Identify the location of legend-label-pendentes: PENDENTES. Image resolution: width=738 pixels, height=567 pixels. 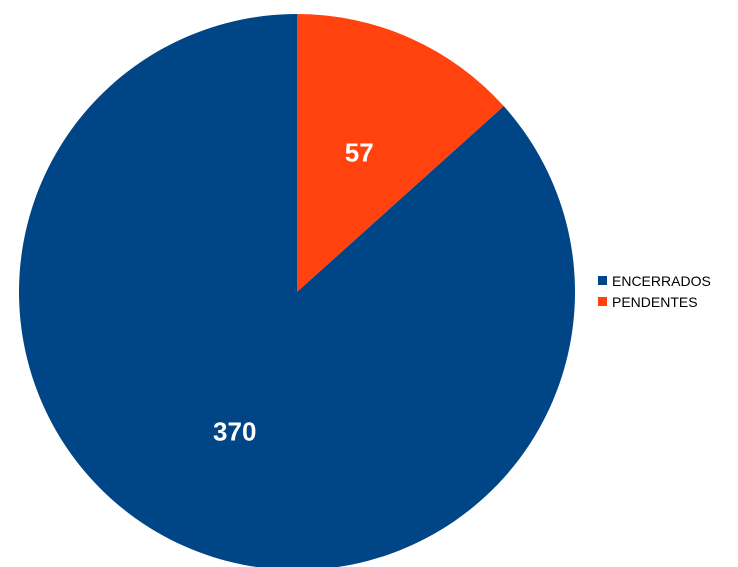
(655, 301).